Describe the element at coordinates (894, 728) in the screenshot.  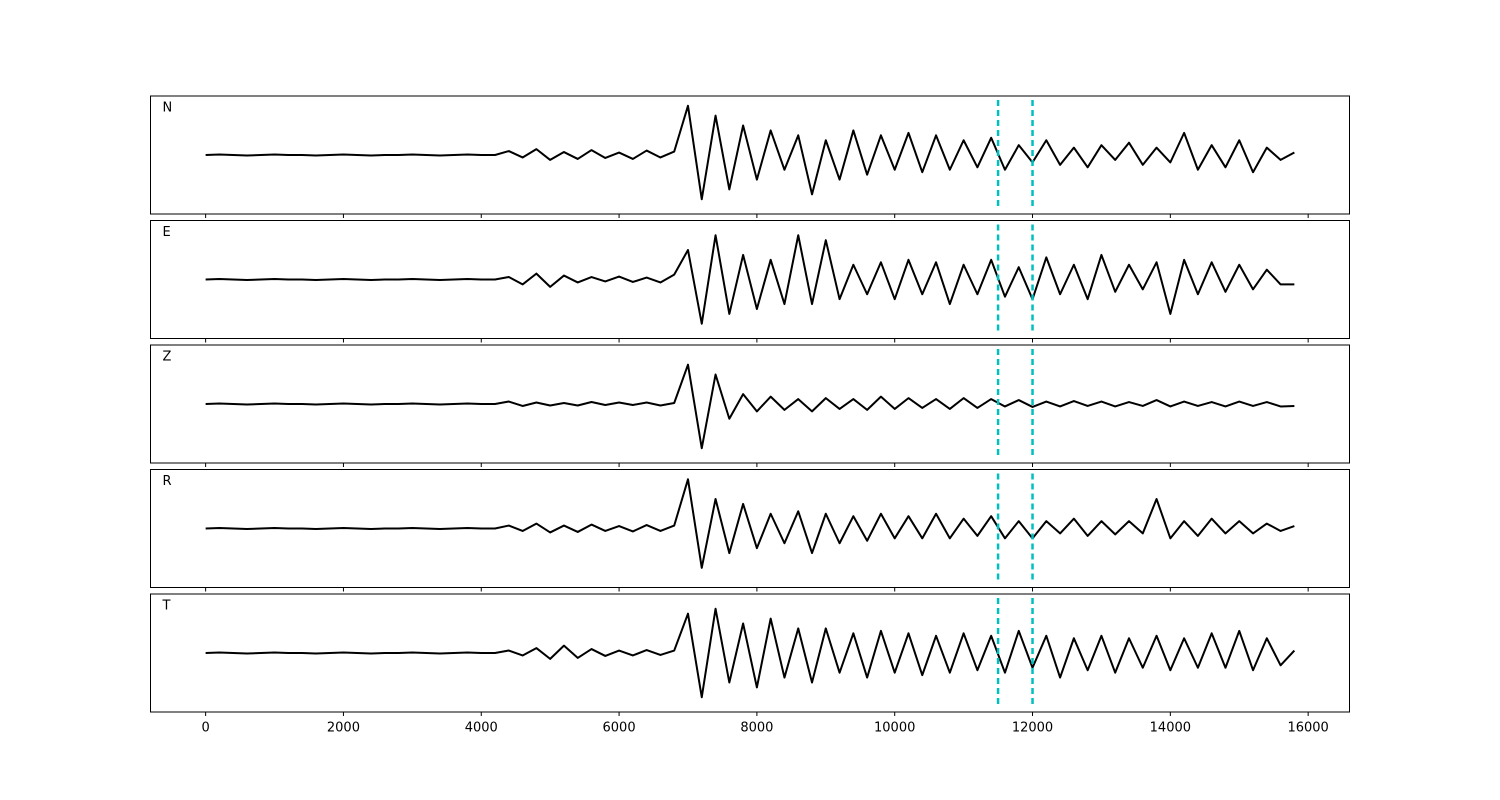
I see `x-tick-label: 10000` at that location.